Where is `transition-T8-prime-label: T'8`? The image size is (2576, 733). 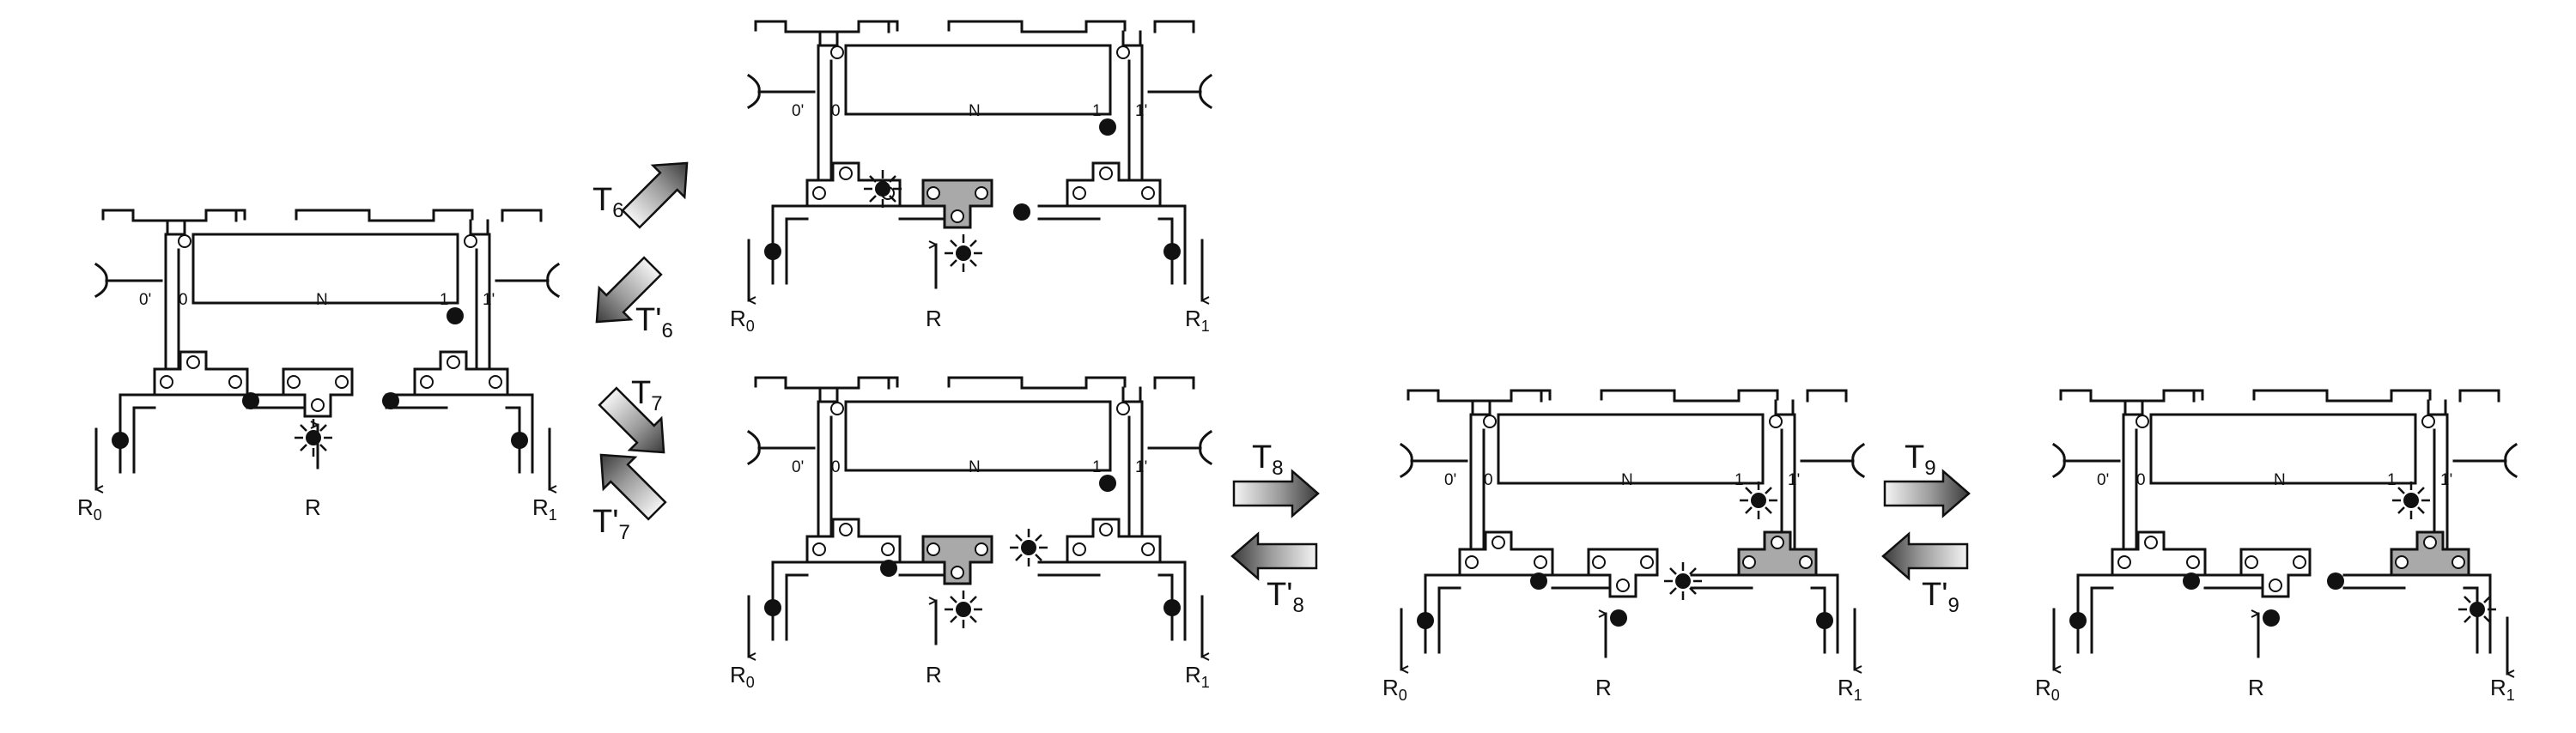
transition-T8-prime-label: T'8 is located at coordinates (1286, 597).